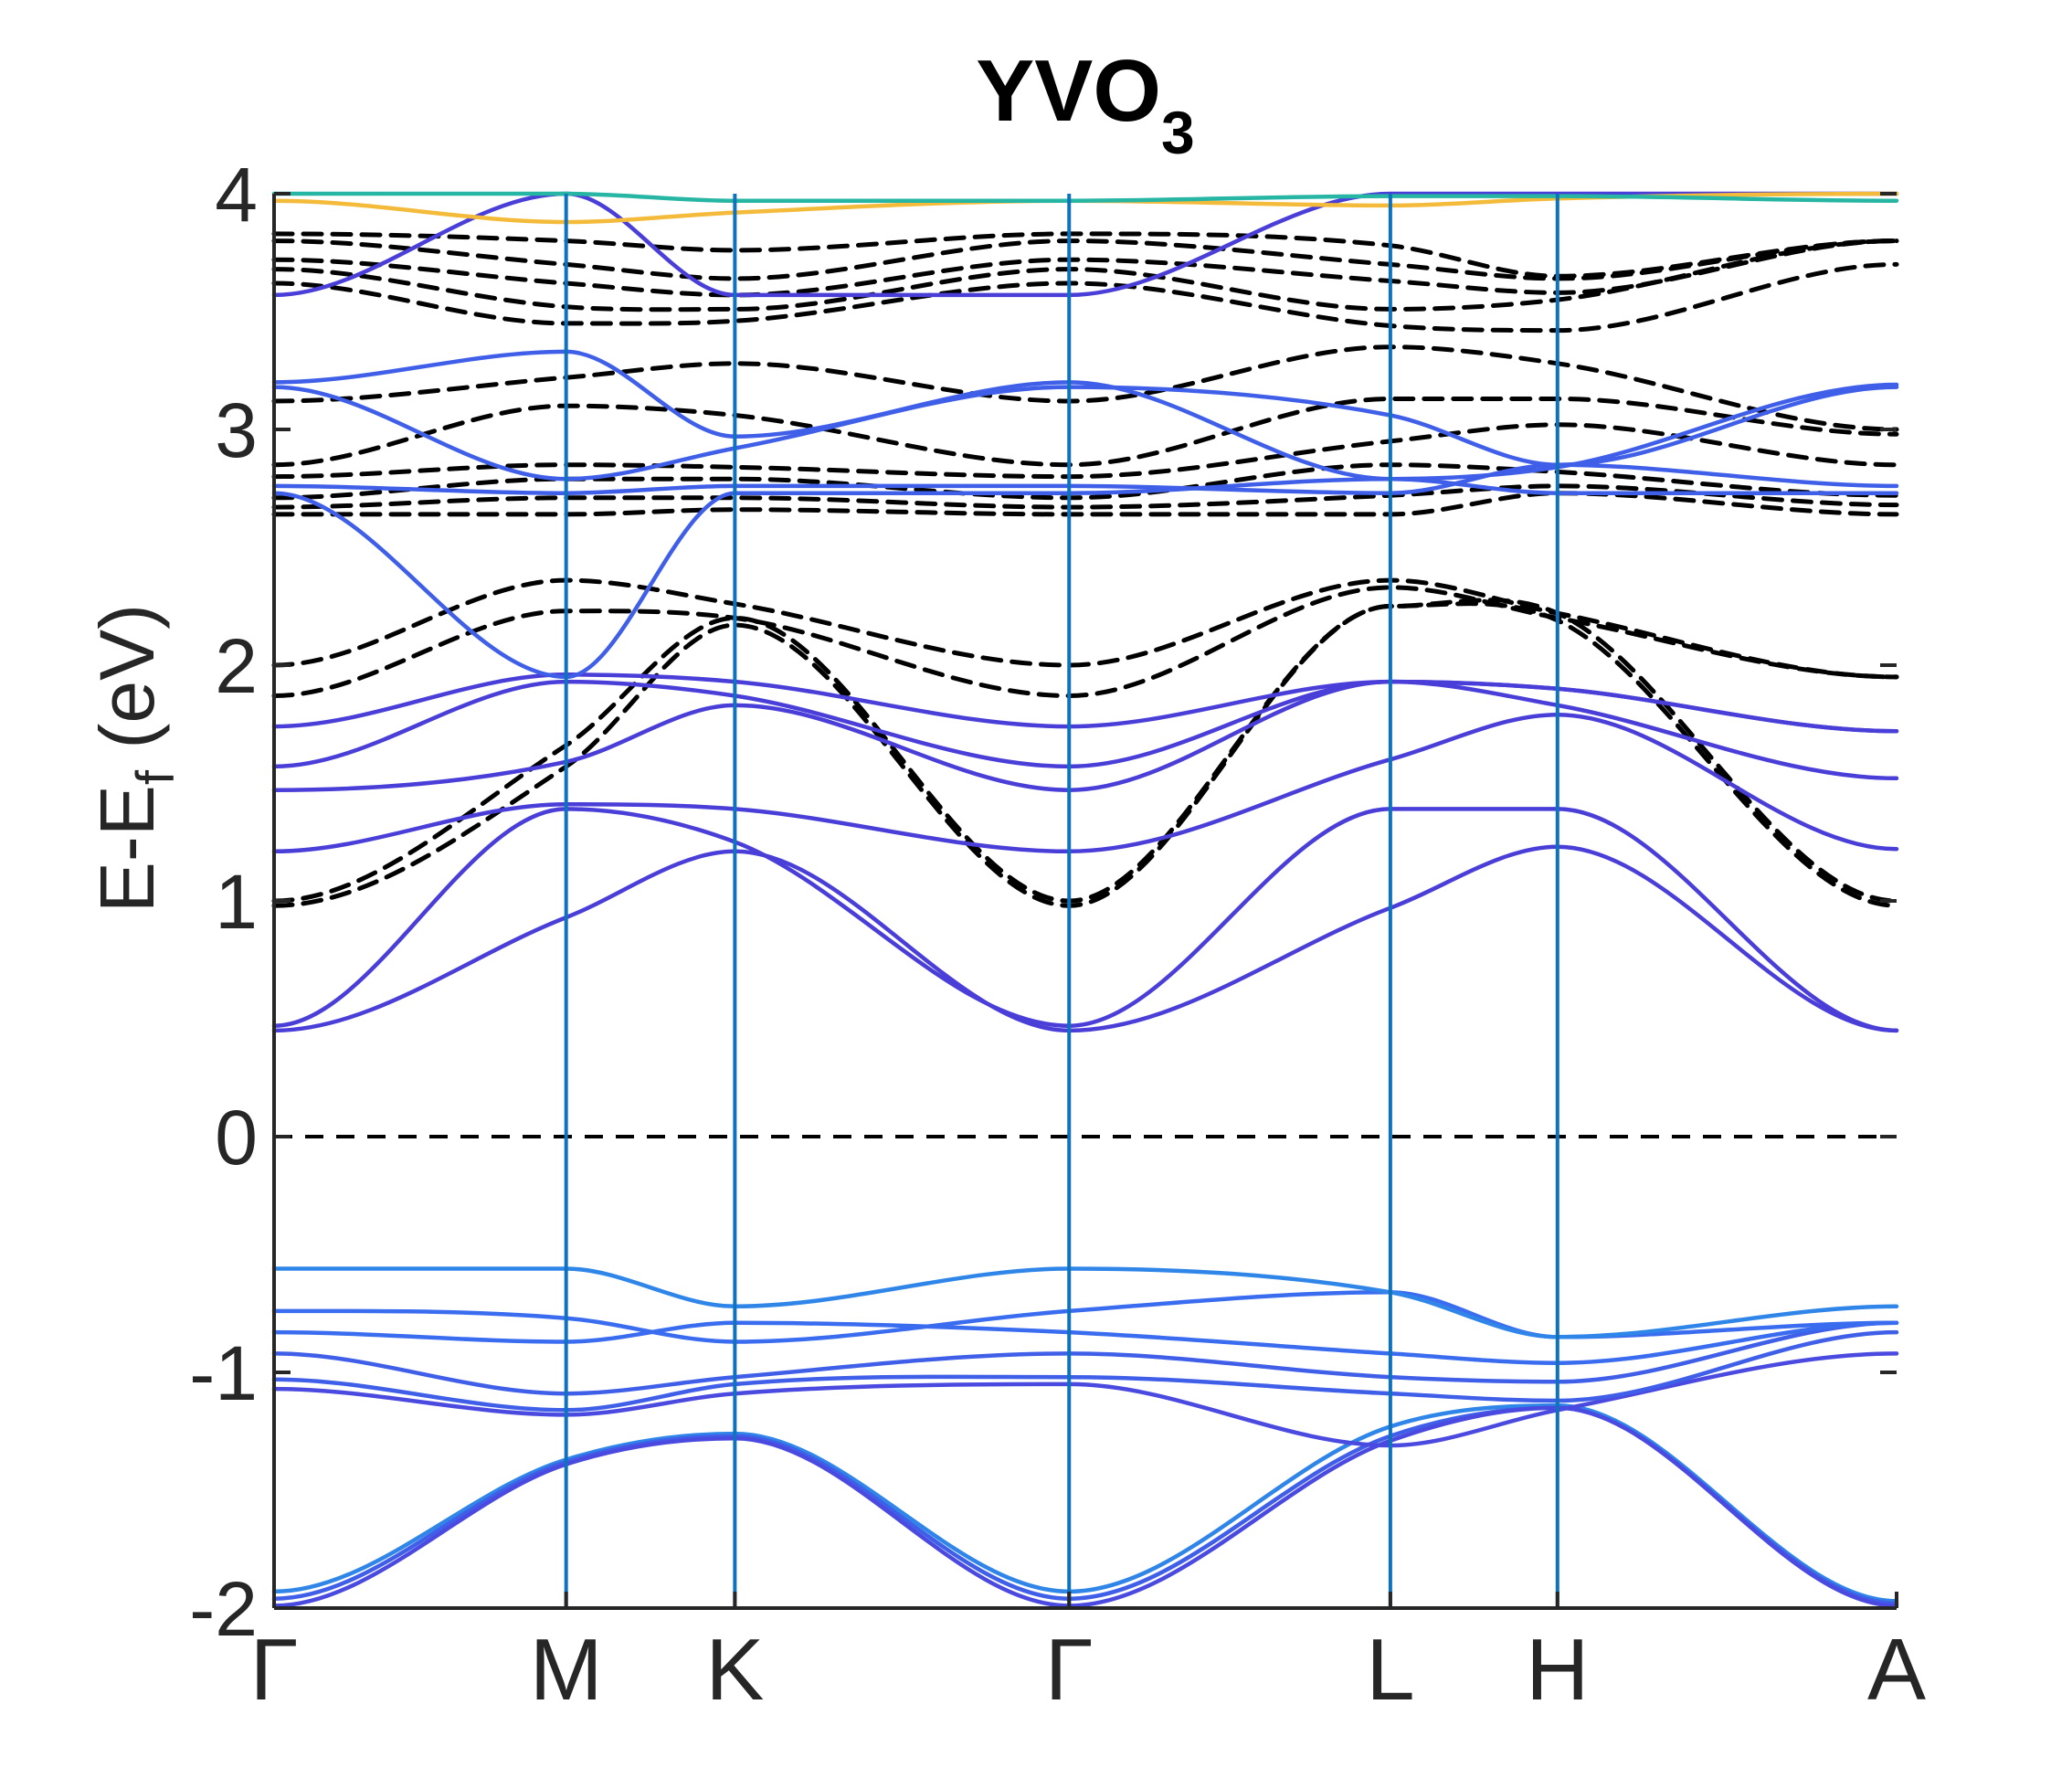 This screenshot has width=2072, height=1789. What do you see at coordinates (1896, 1670) in the screenshot?
I see `kpoint-label-6: A` at bounding box center [1896, 1670].